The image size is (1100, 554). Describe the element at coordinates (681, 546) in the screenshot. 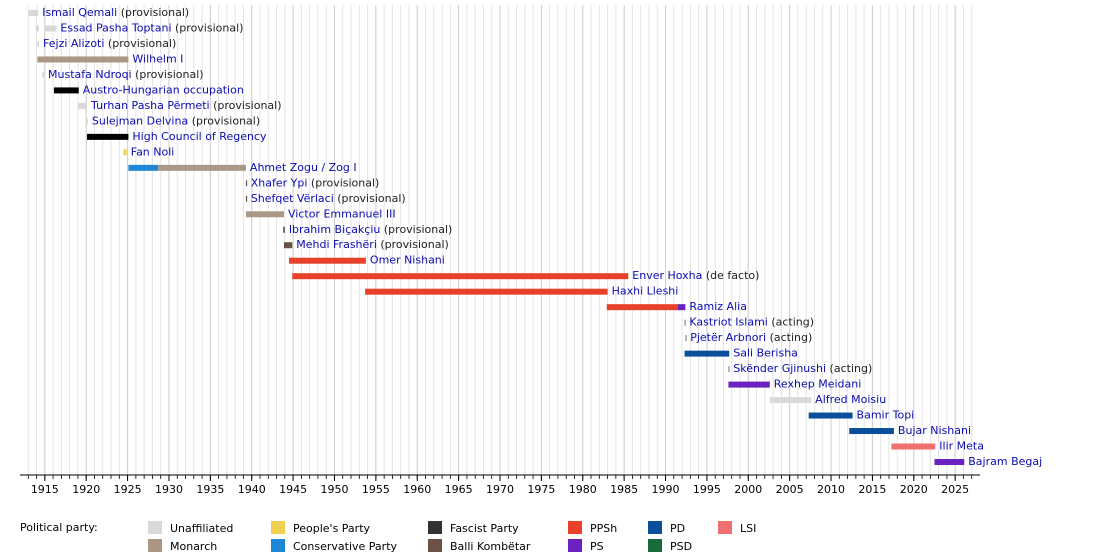

I see `legend-label: PSD` at that location.